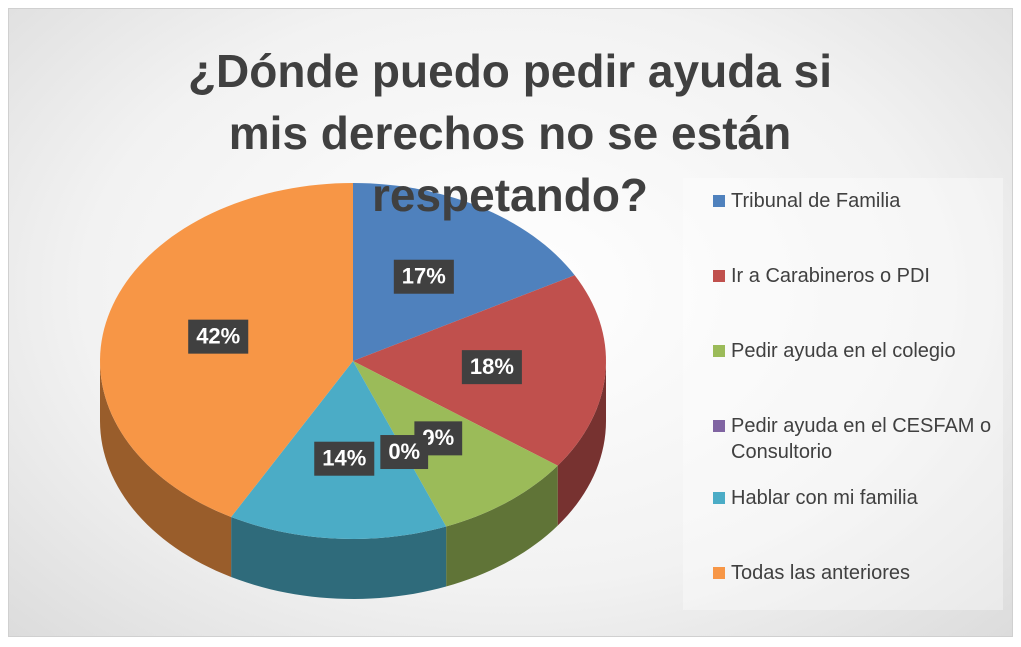 This screenshot has width=1021, height=647. I want to click on data-label-text: 17%, so click(424, 276).